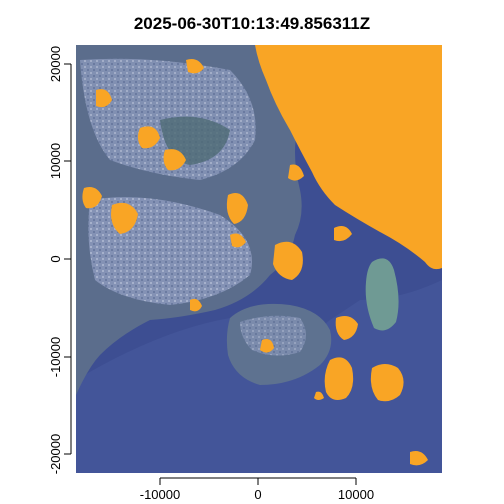  Describe the element at coordinates (55, 454) in the screenshot. I see `y-tick-label: -20000` at that location.